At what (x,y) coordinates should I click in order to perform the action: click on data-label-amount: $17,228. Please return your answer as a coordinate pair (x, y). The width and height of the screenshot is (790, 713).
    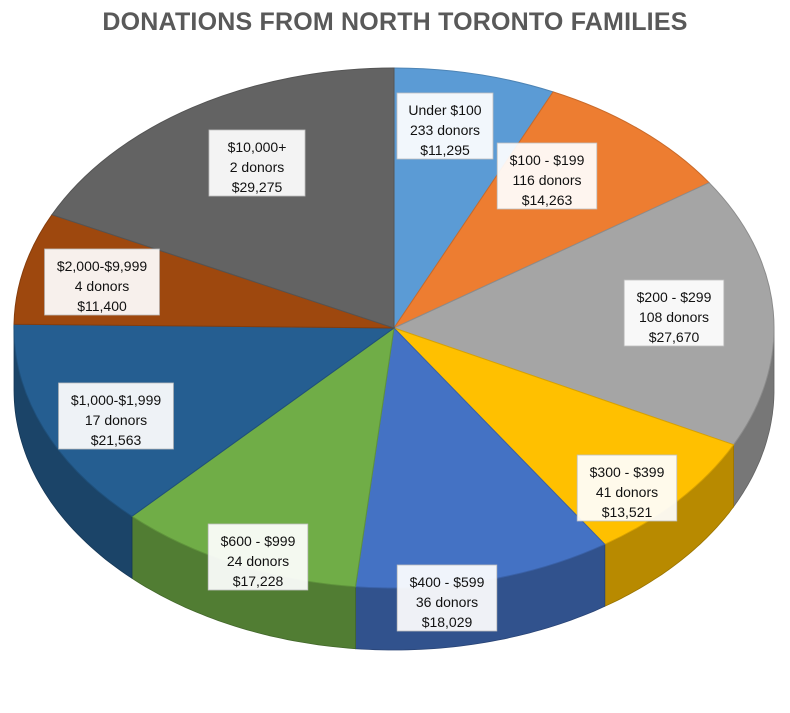
    Looking at the image, I should click on (258, 581).